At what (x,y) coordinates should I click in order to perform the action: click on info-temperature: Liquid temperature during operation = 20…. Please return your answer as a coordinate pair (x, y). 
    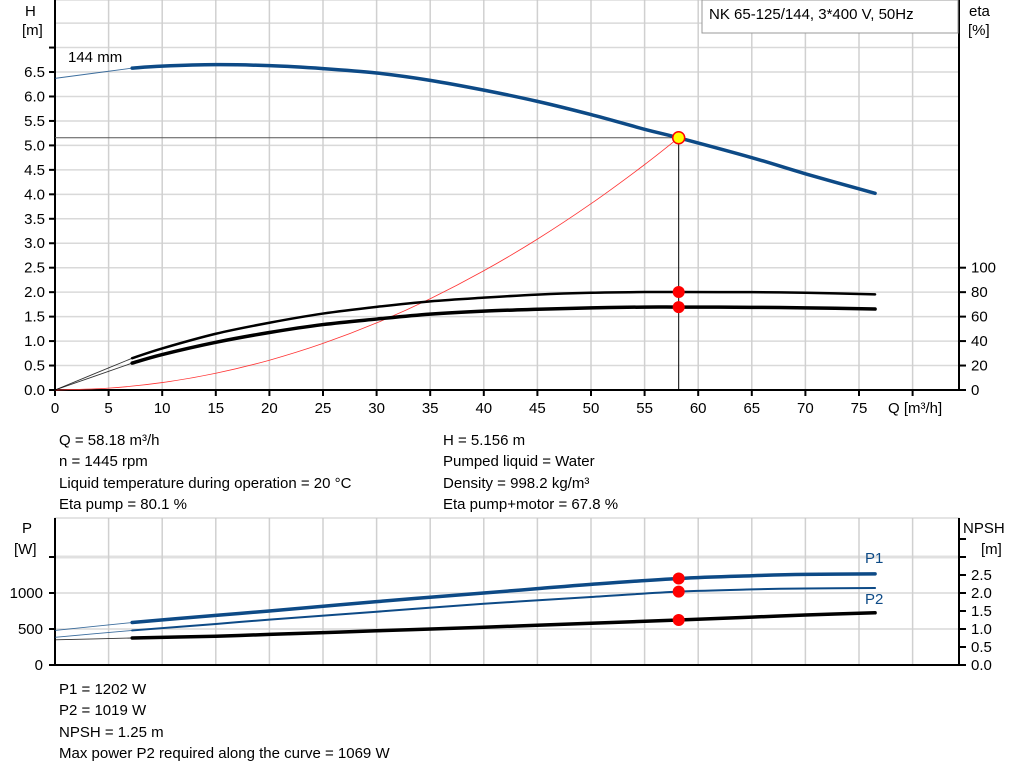
    Looking at the image, I should click on (205, 483).